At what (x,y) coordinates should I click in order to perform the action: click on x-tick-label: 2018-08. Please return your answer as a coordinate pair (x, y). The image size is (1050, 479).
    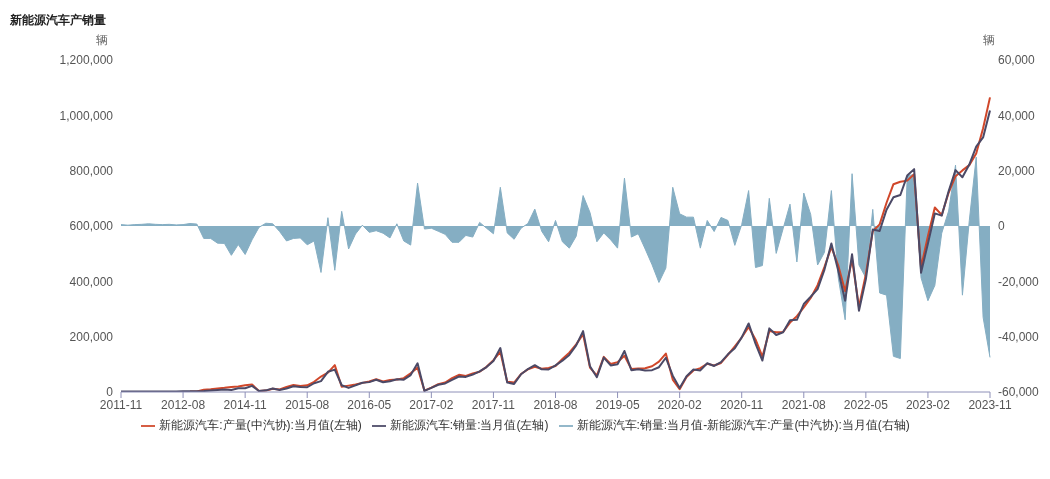
    Looking at the image, I should click on (555, 404).